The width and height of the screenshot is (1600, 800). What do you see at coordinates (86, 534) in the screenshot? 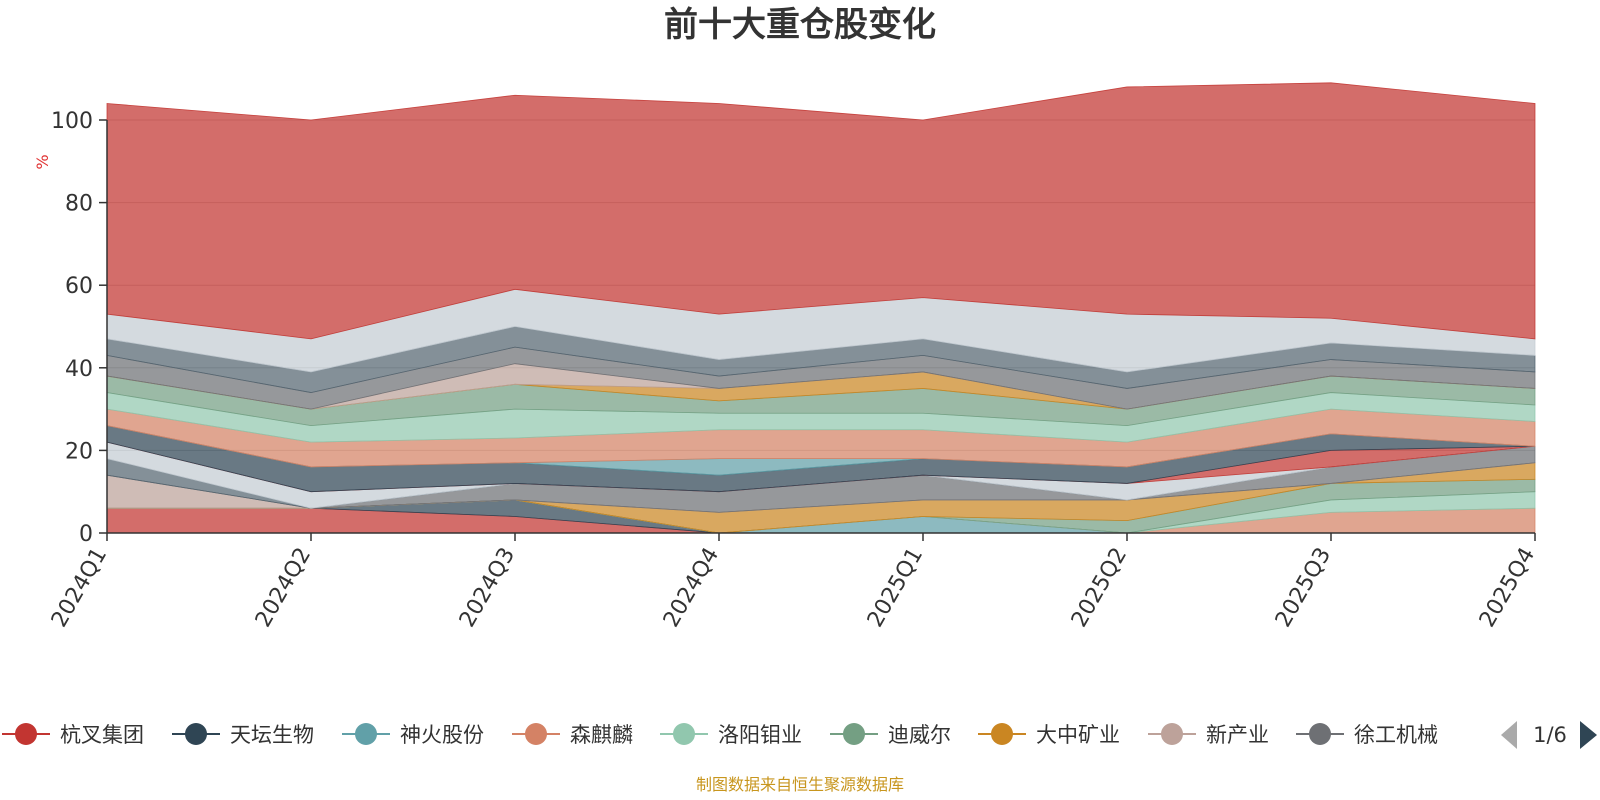
I see `y-tick-label: 0` at bounding box center [86, 534].